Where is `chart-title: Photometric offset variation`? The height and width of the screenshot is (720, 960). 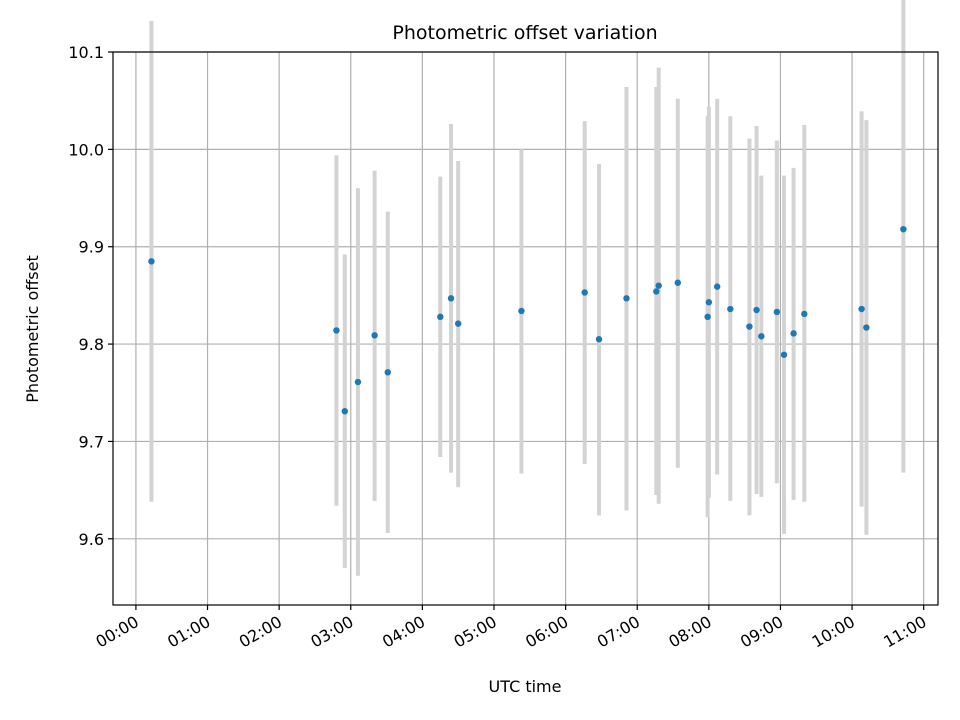 chart-title: Photometric offset variation is located at coordinates (524, 33).